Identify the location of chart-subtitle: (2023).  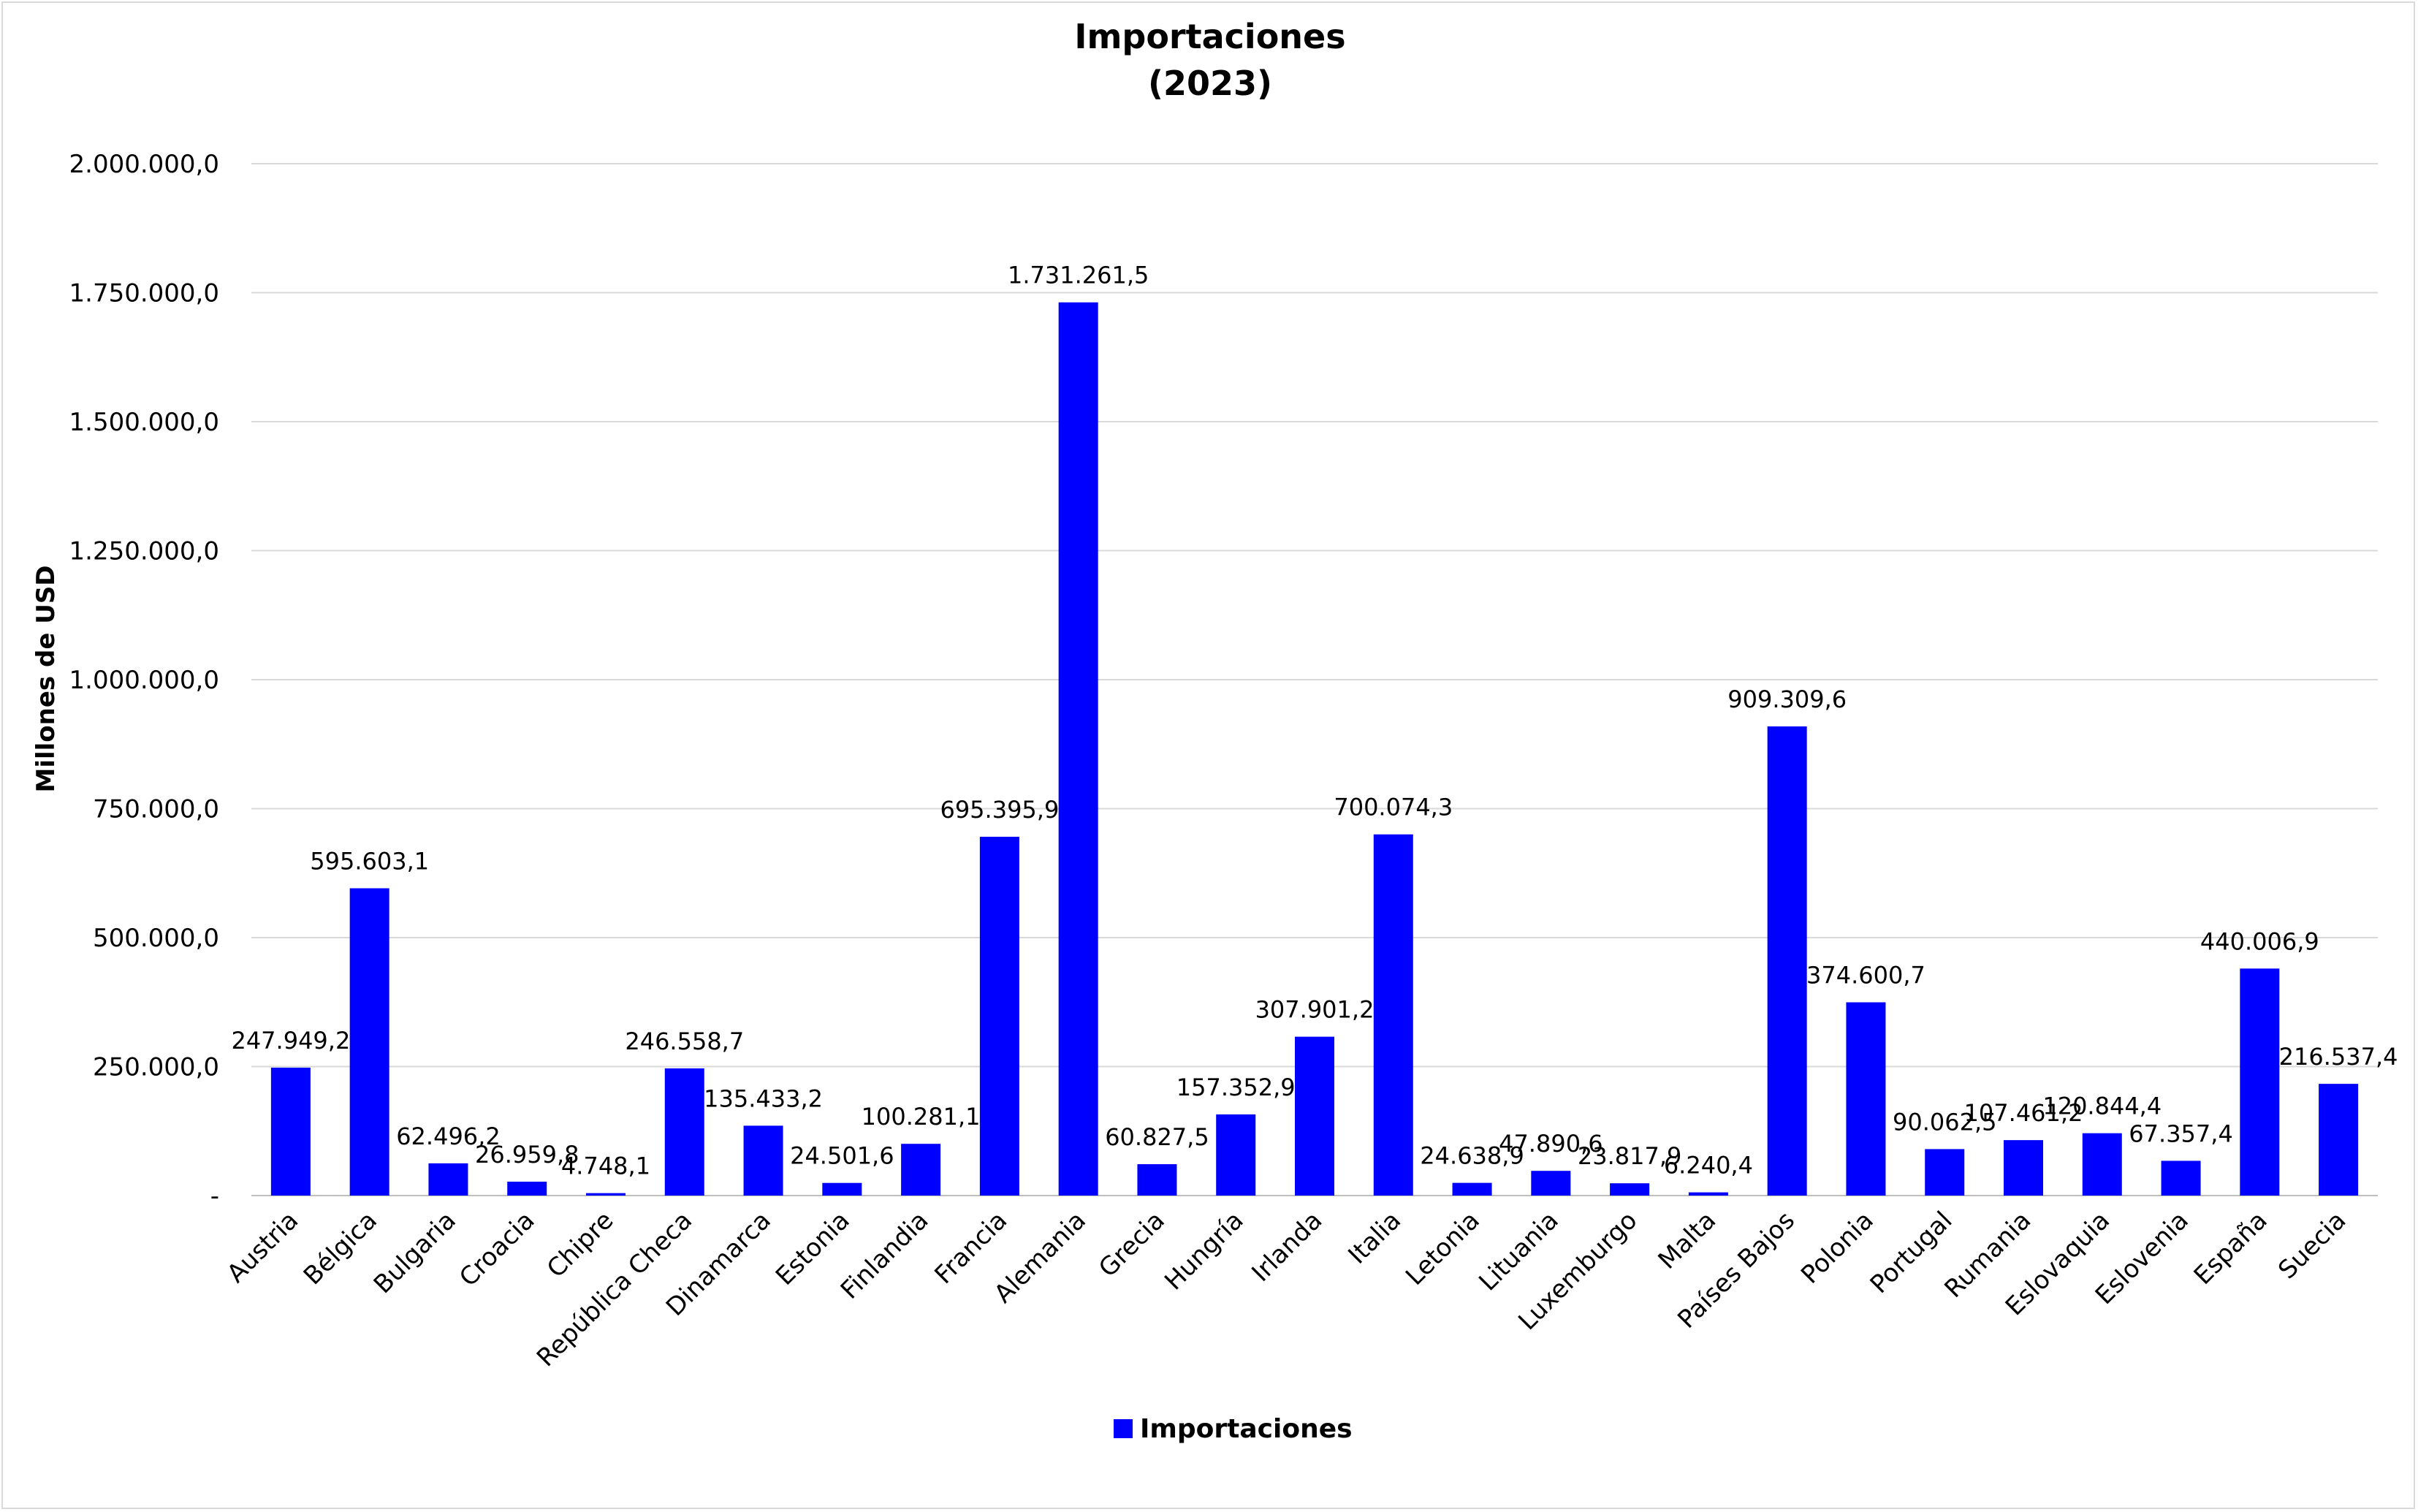
(1210, 83).